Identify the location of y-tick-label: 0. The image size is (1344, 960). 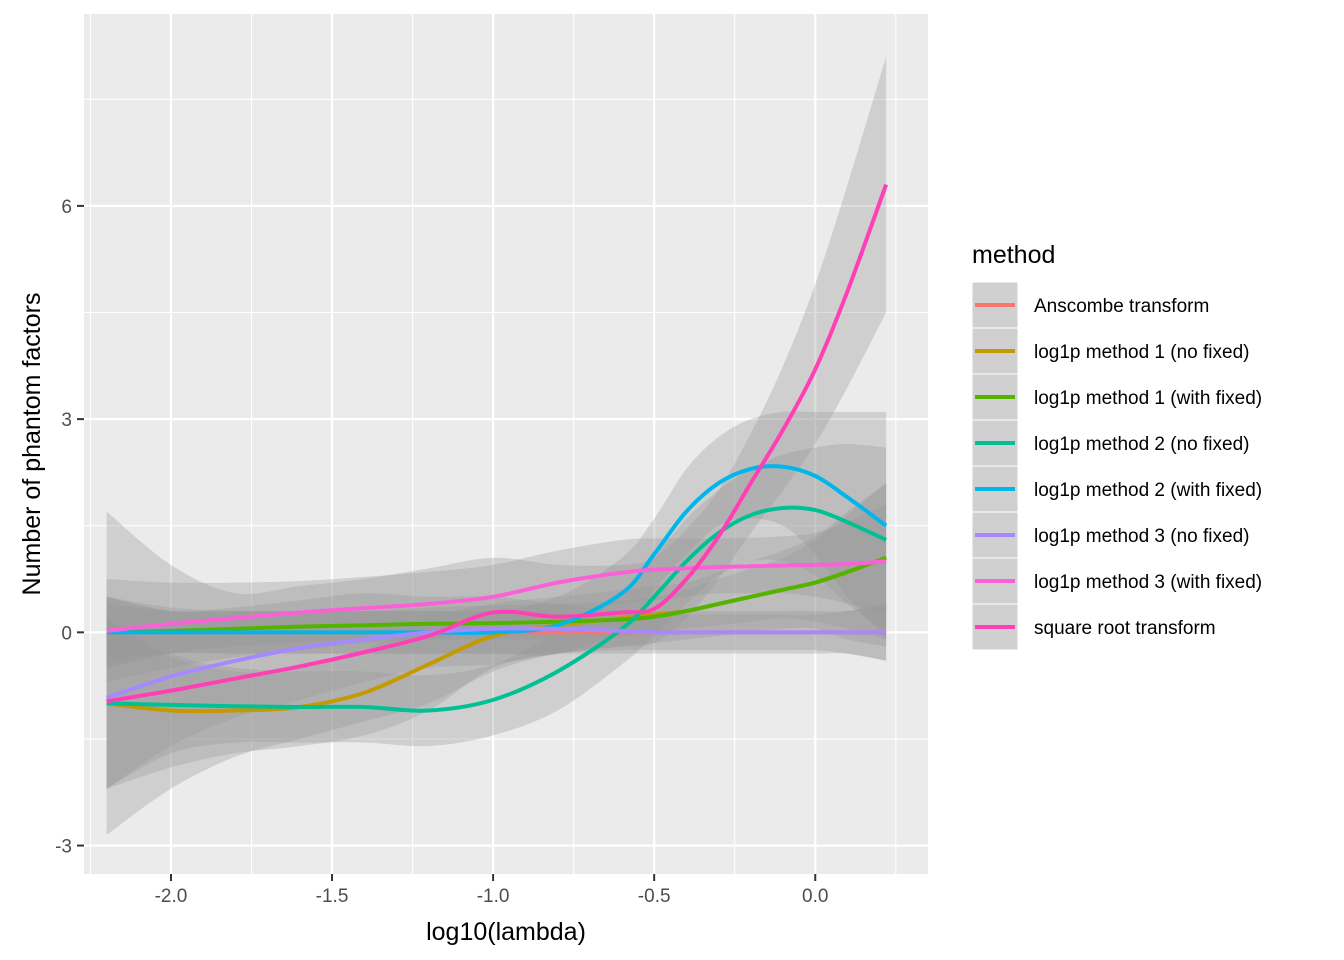
(66, 633).